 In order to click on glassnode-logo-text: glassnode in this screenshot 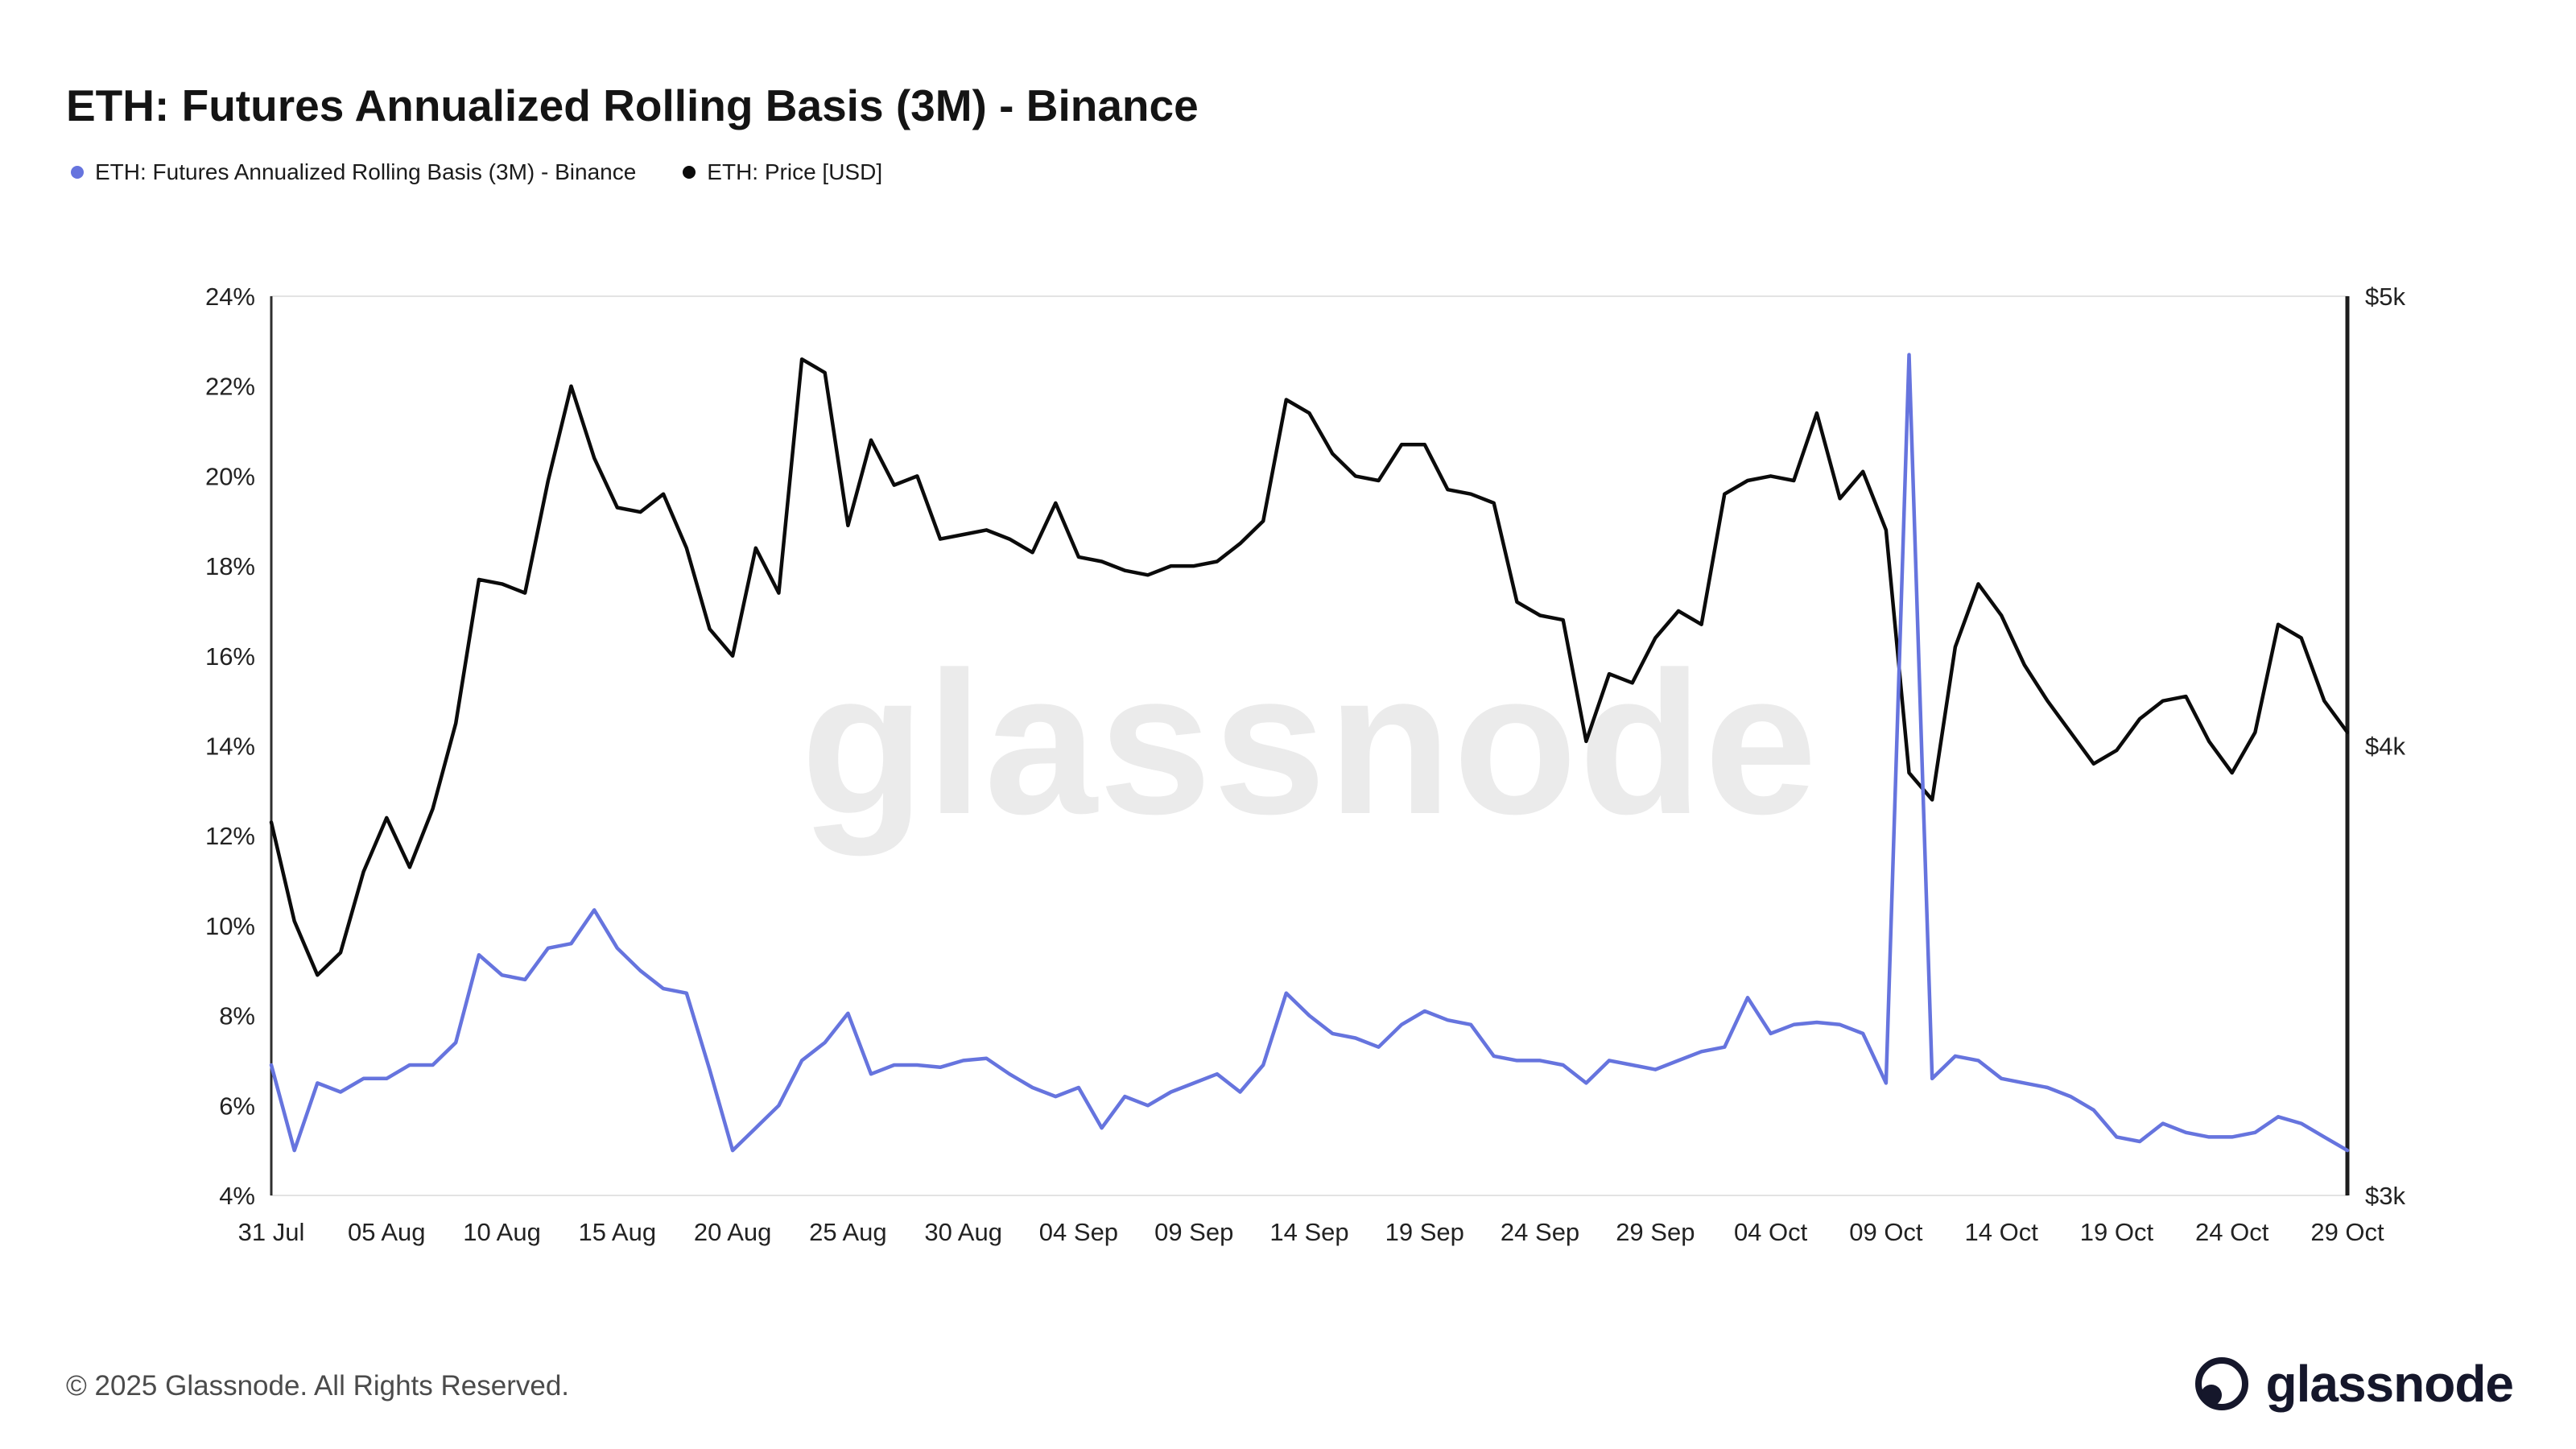, I will do `click(2389, 1384)`.